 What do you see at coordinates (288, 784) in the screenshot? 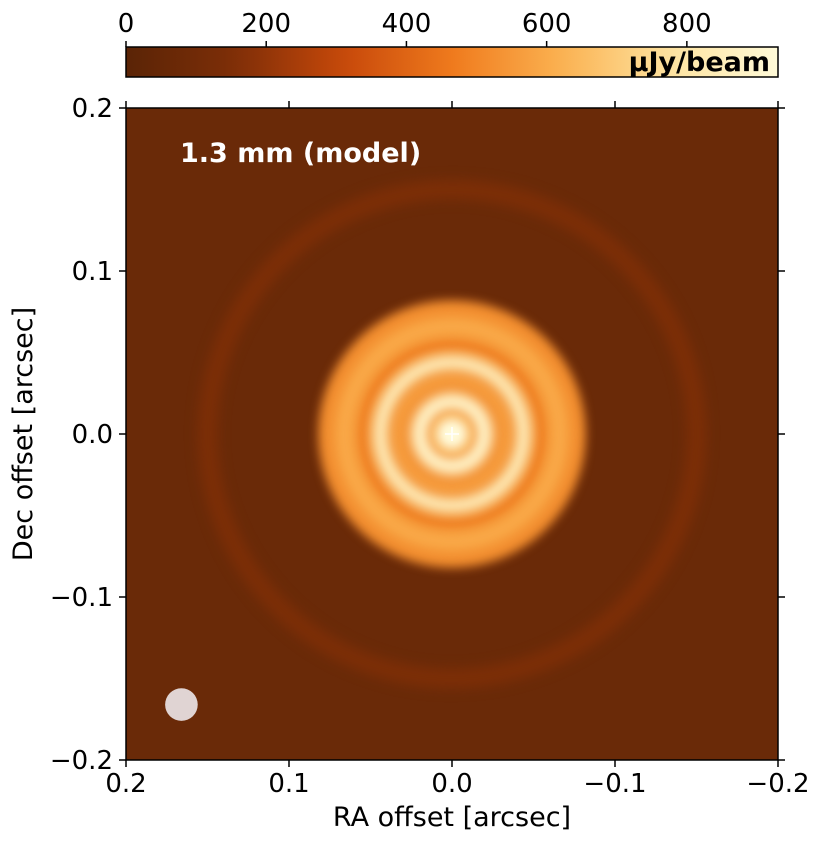
I see `x-tick-label: 0.1` at bounding box center [288, 784].